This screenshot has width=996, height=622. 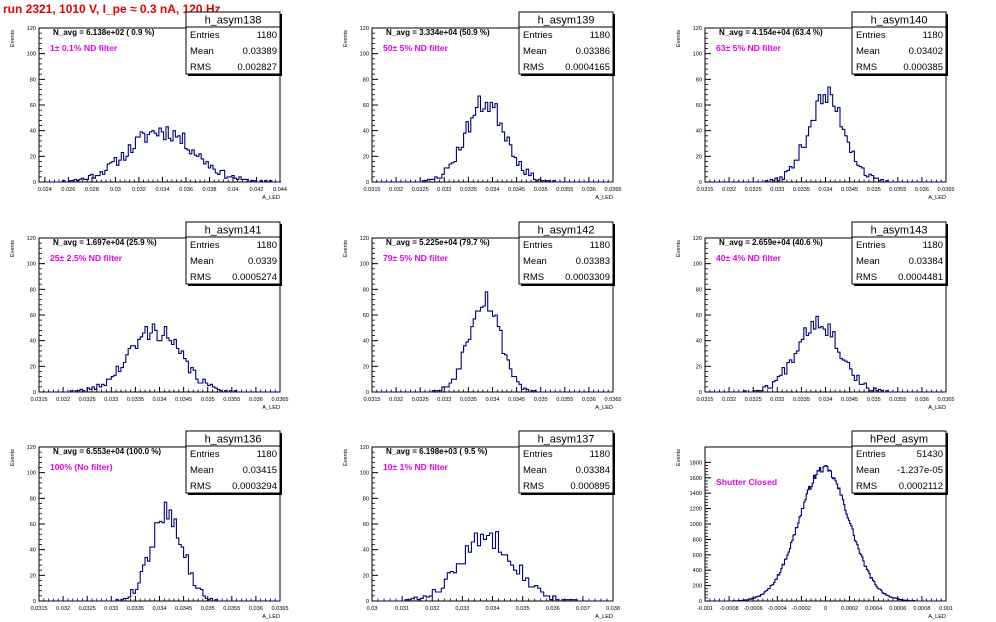 What do you see at coordinates (107, 451) in the screenshot?
I see `n-avg-label: N_avg = 6.553e+04 (100.0 %)` at bounding box center [107, 451].